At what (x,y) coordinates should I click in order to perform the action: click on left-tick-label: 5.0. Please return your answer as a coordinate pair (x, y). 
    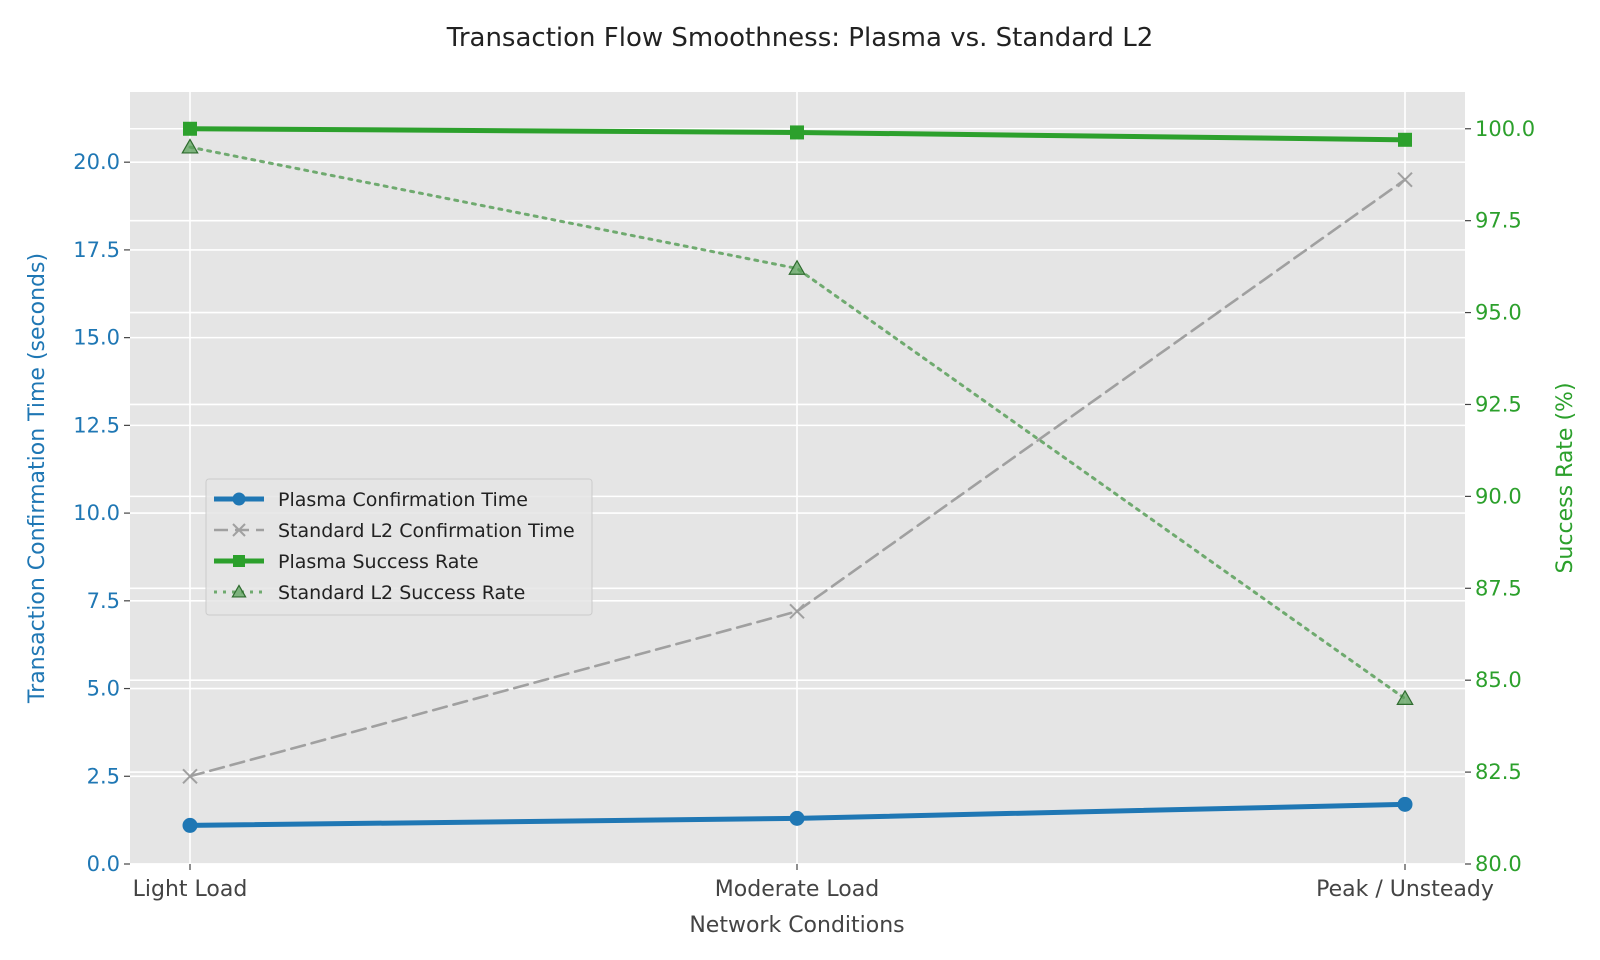
    Looking at the image, I should click on (103, 689).